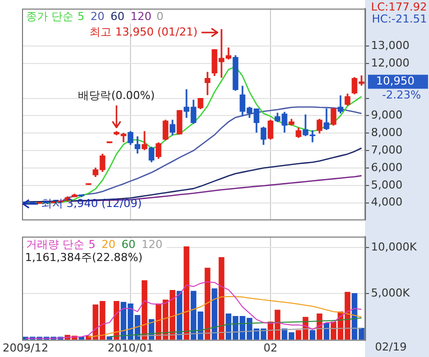 The height and width of the screenshot is (357, 429). What do you see at coordinates (390, 293) in the screenshot?
I see `y-tick-label: 5,000K` at bounding box center [390, 293].